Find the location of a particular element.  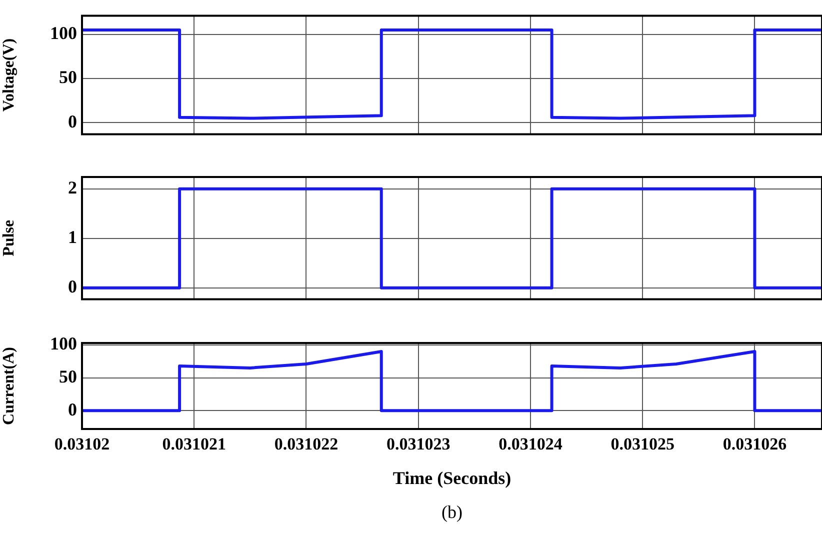

x-tick-label: 0.03102 is located at coordinates (82, 444).